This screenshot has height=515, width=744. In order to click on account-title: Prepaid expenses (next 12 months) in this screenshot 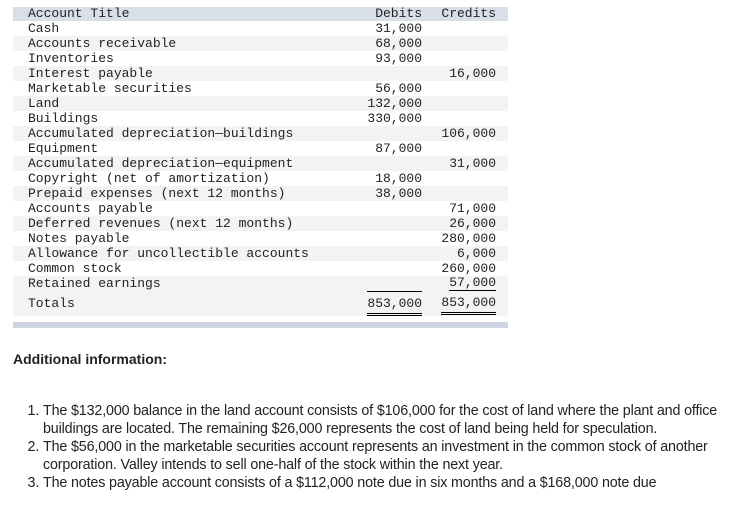, I will do `click(157, 193)`.